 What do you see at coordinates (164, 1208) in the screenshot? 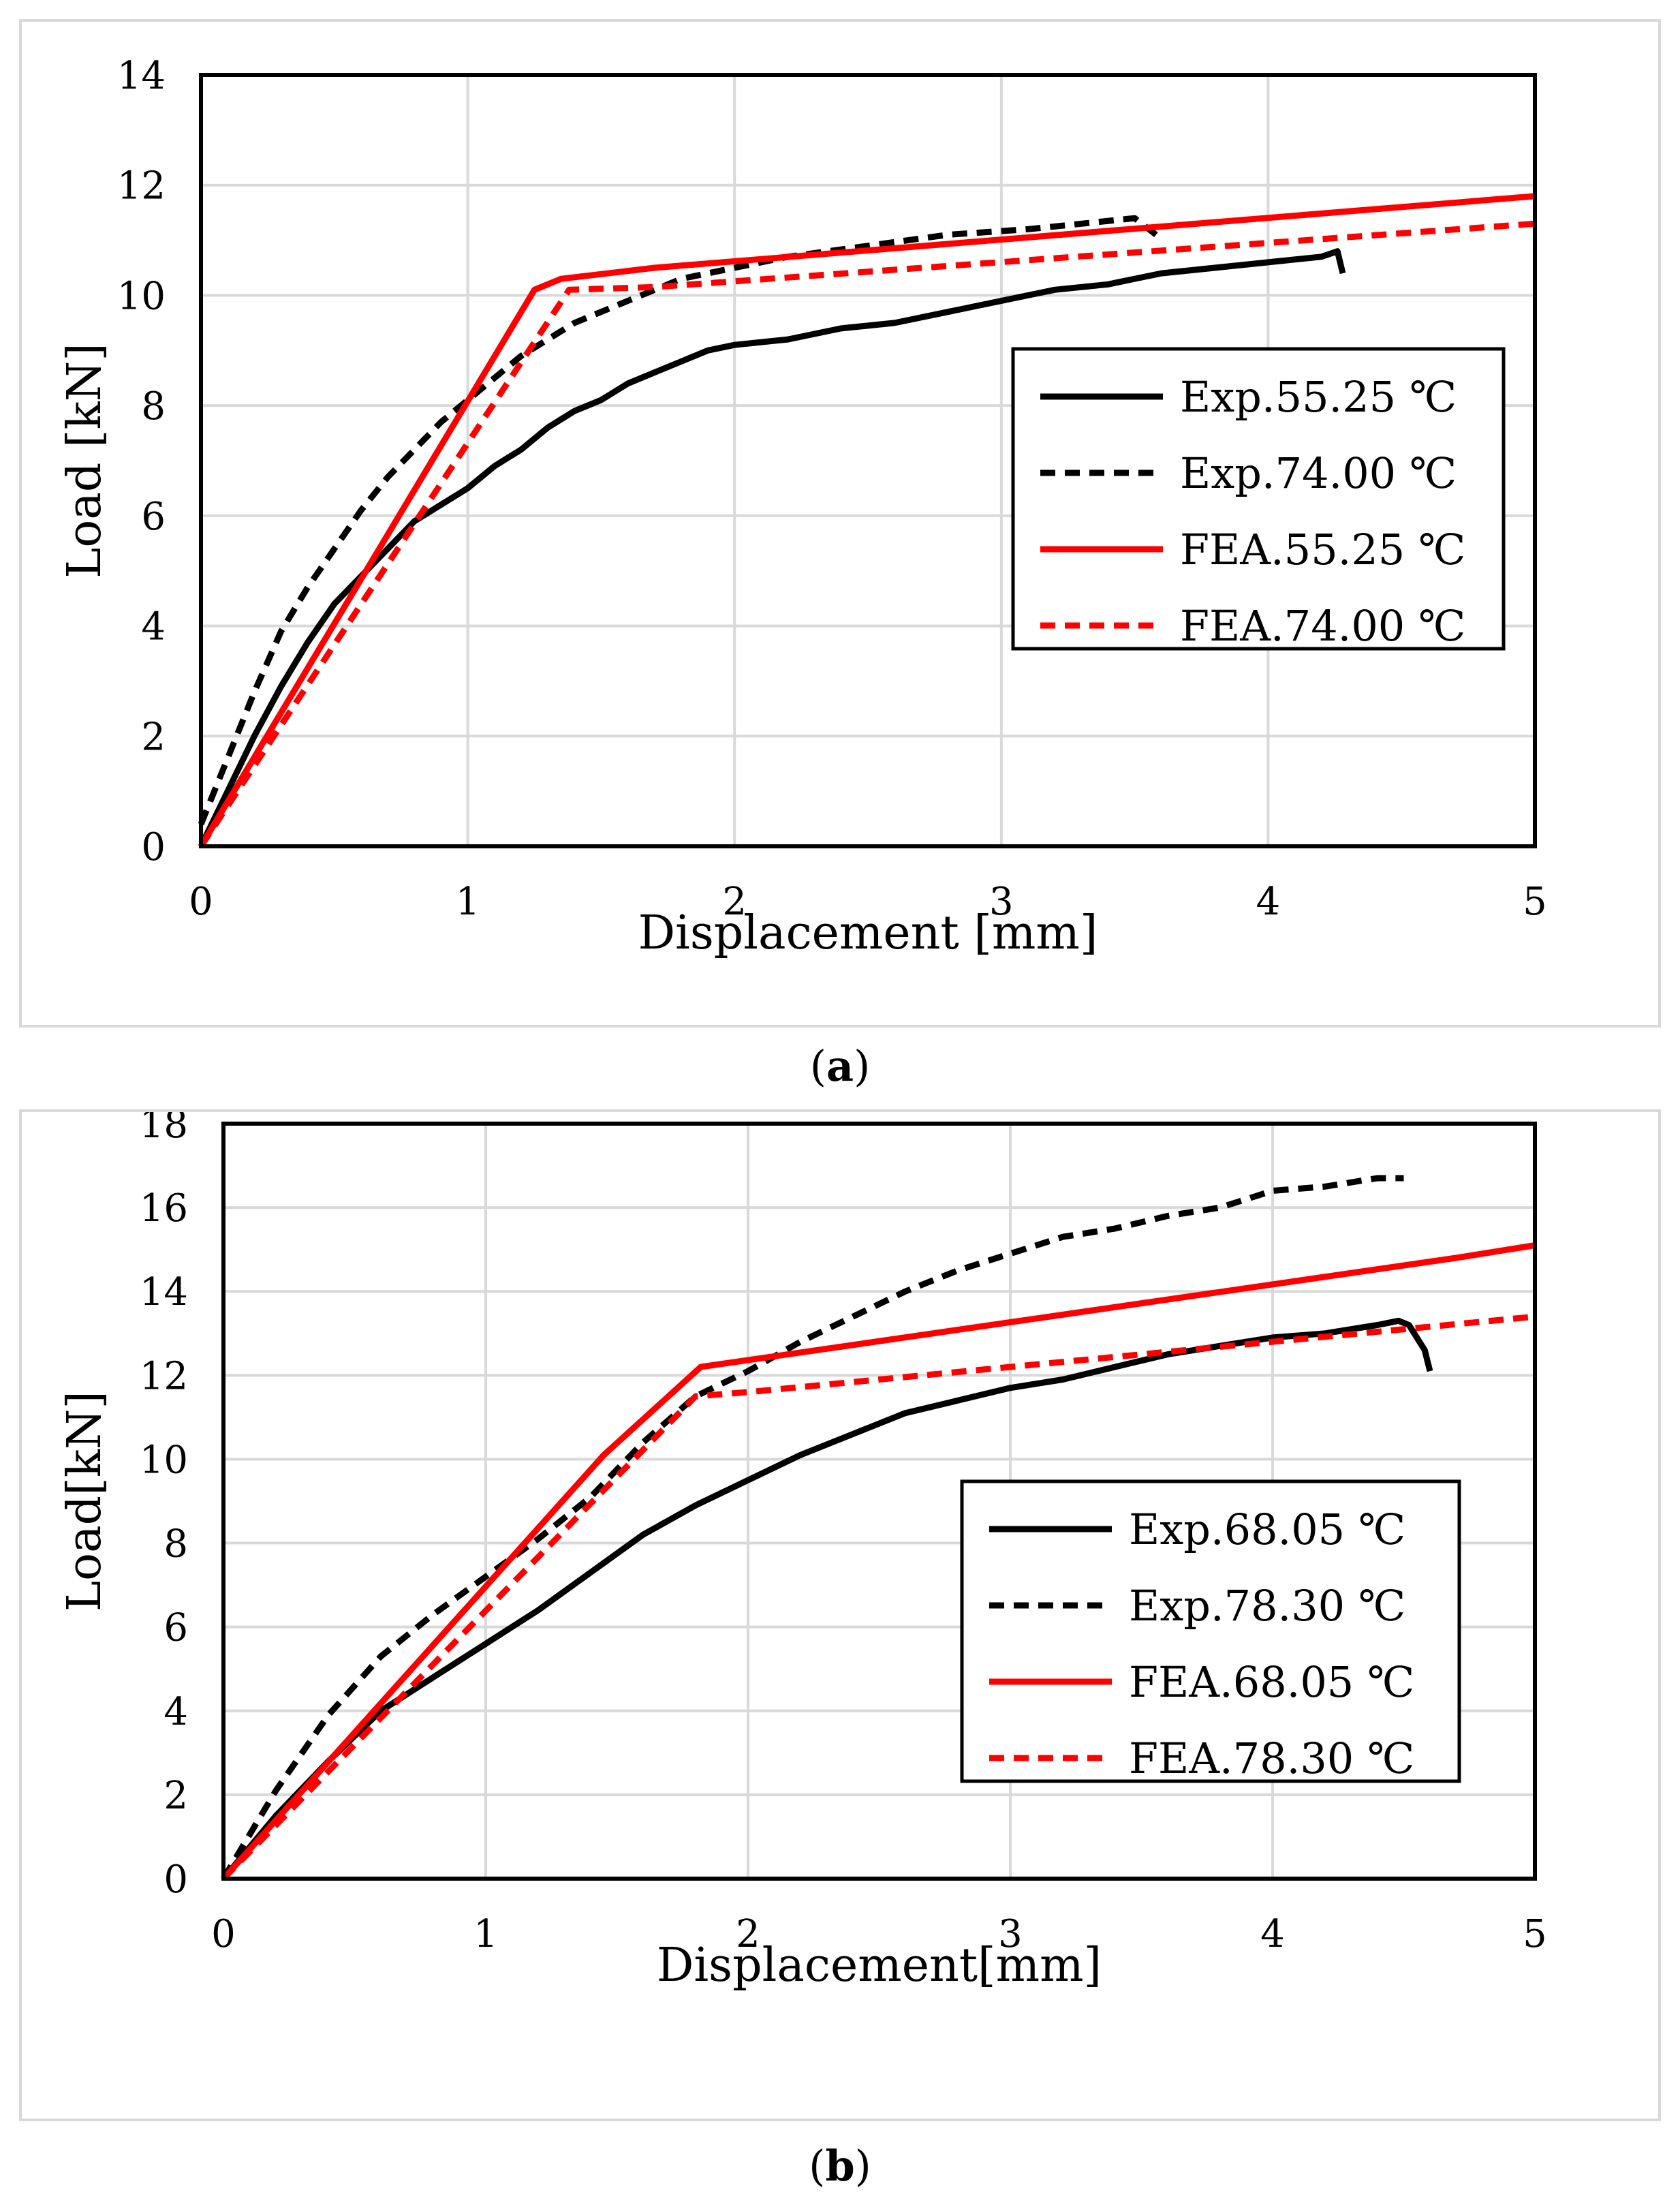
I see `y-tick-label: 16` at bounding box center [164, 1208].